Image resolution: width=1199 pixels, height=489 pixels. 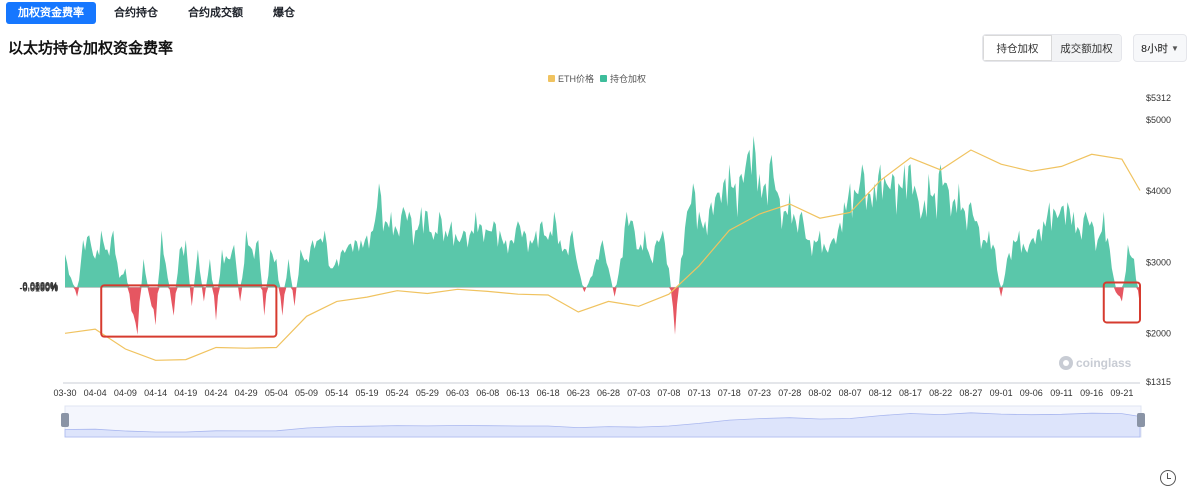 What do you see at coordinates (366, 393) in the screenshot?
I see `x-tick-label: 05-19` at bounding box center [366, 393].